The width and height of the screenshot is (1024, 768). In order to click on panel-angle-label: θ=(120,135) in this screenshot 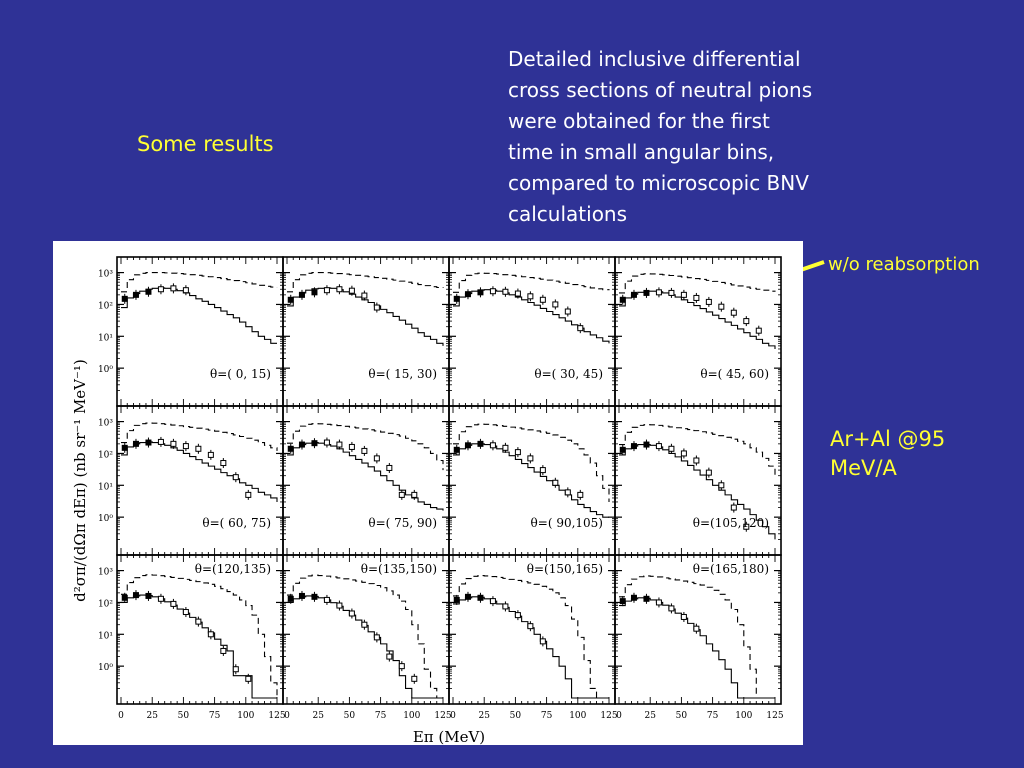, I will do `click(233, 569)`.